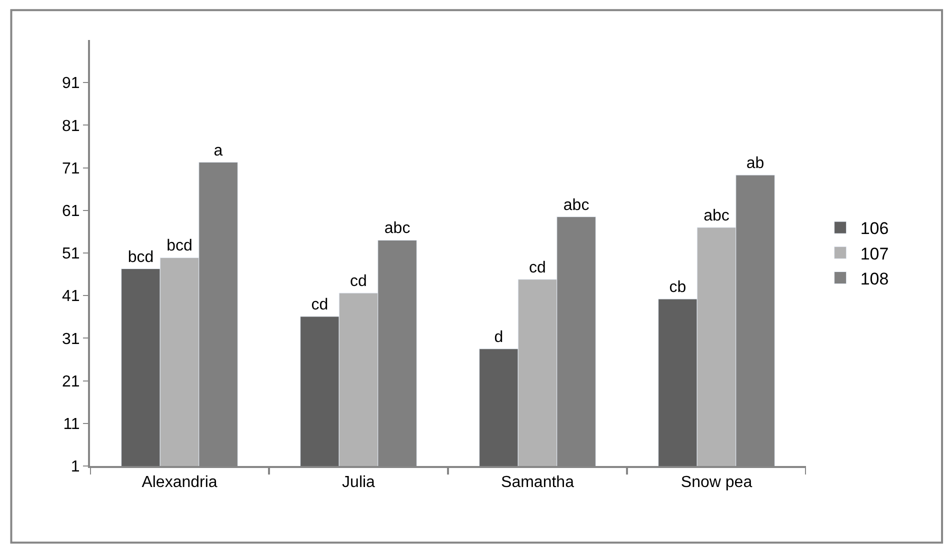 Image resolution: width=946 pixels, height=546 pixels. I want to click on data-label: d, so click(499, 337).